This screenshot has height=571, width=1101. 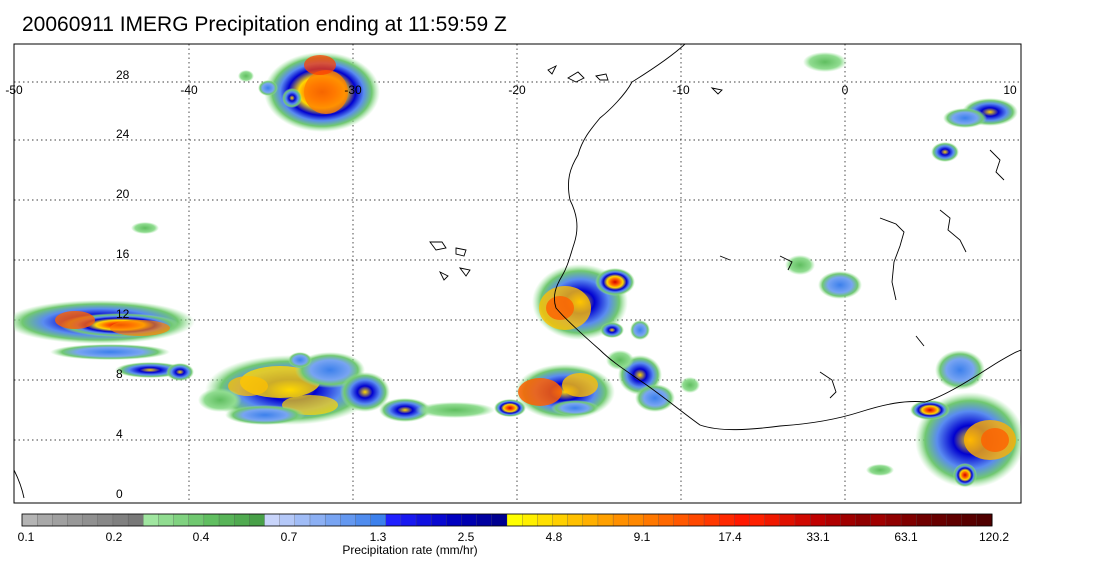 I want to click on lat-label: 16, so click(x=123, y=254).